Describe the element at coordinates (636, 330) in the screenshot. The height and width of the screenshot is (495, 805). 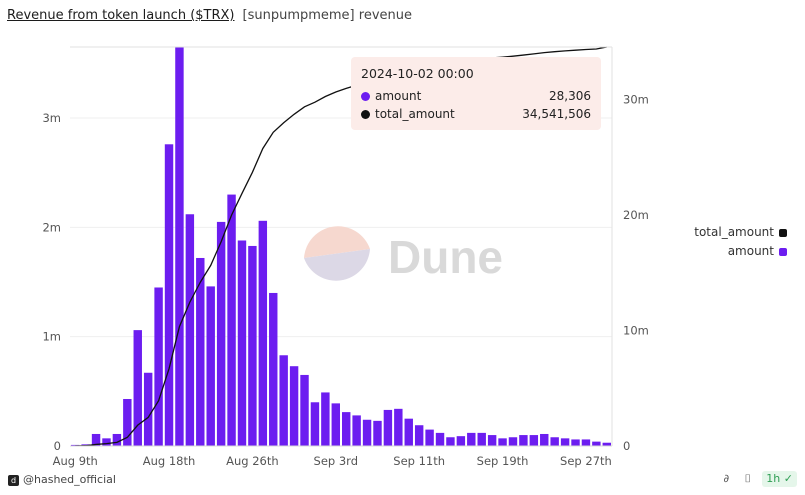
I see `y-right-tick-label: 10m` at that location.